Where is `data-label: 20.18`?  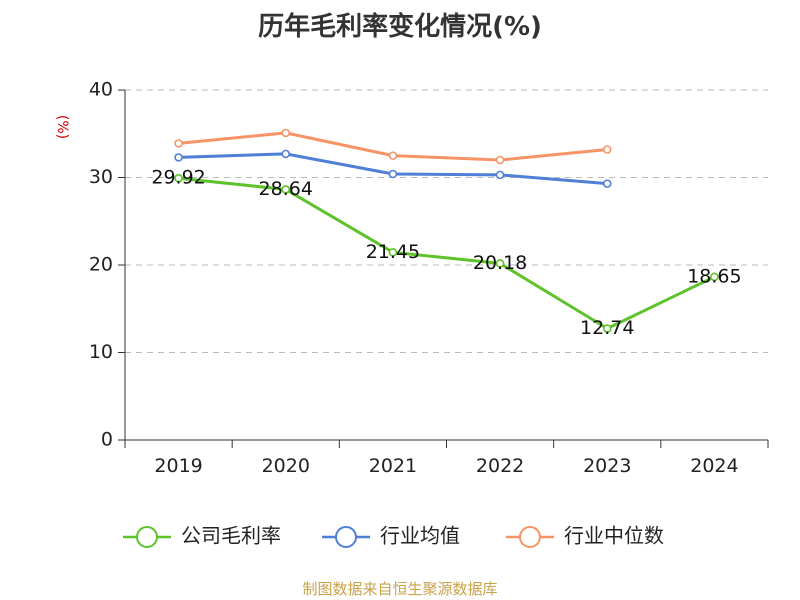
data-label: 20.18 is located at coordinates (500, 263).